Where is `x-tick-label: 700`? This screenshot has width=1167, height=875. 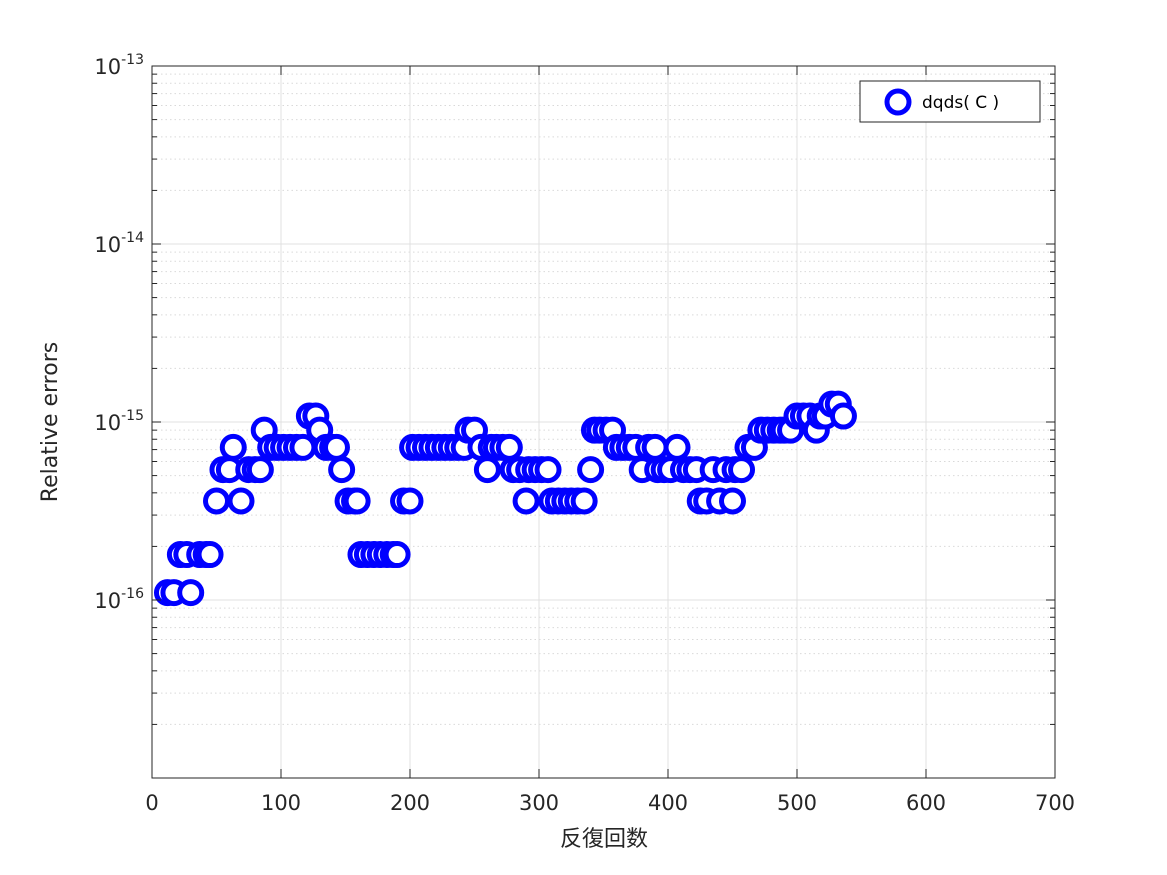
x-tick-label: 700 is located at coordinates (1055, 803).